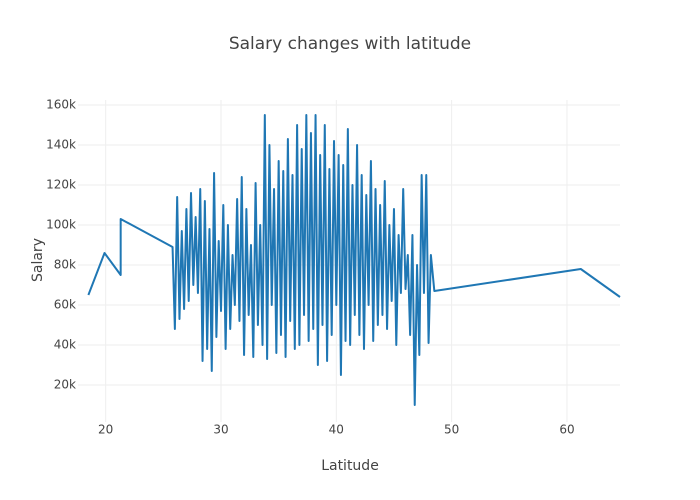 Image resolution: width=700 pixels, height=500 pixels. What do you see at coordinates (451, 430) in the screenshot?
I see `x-tick-label: 50` at bounding box center [451, 430].